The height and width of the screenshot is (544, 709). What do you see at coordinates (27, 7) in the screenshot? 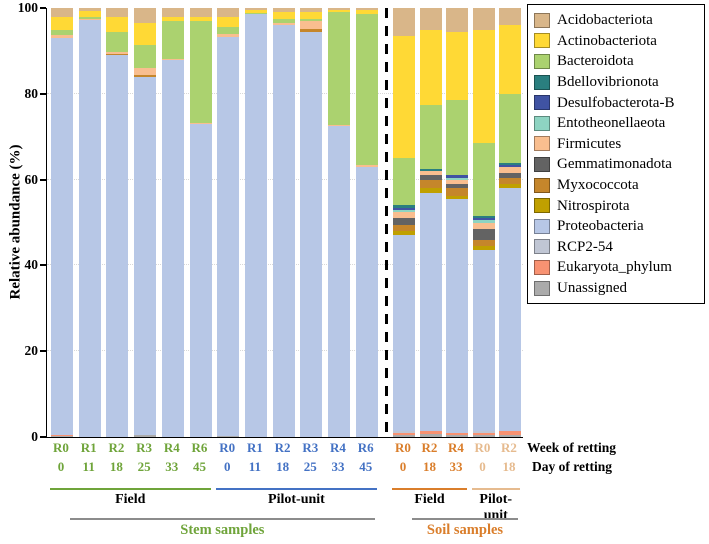
I see `y-tick-label: 100` at bounding box center [27, 7].